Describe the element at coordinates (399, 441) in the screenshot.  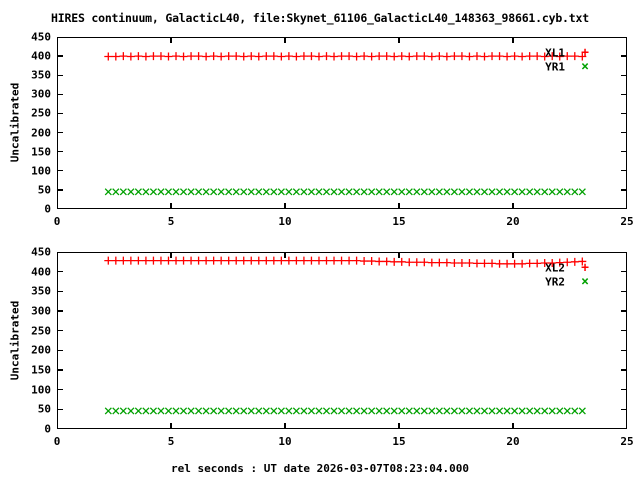
I see `x-tick-label-bottom-3: 15` at that location.